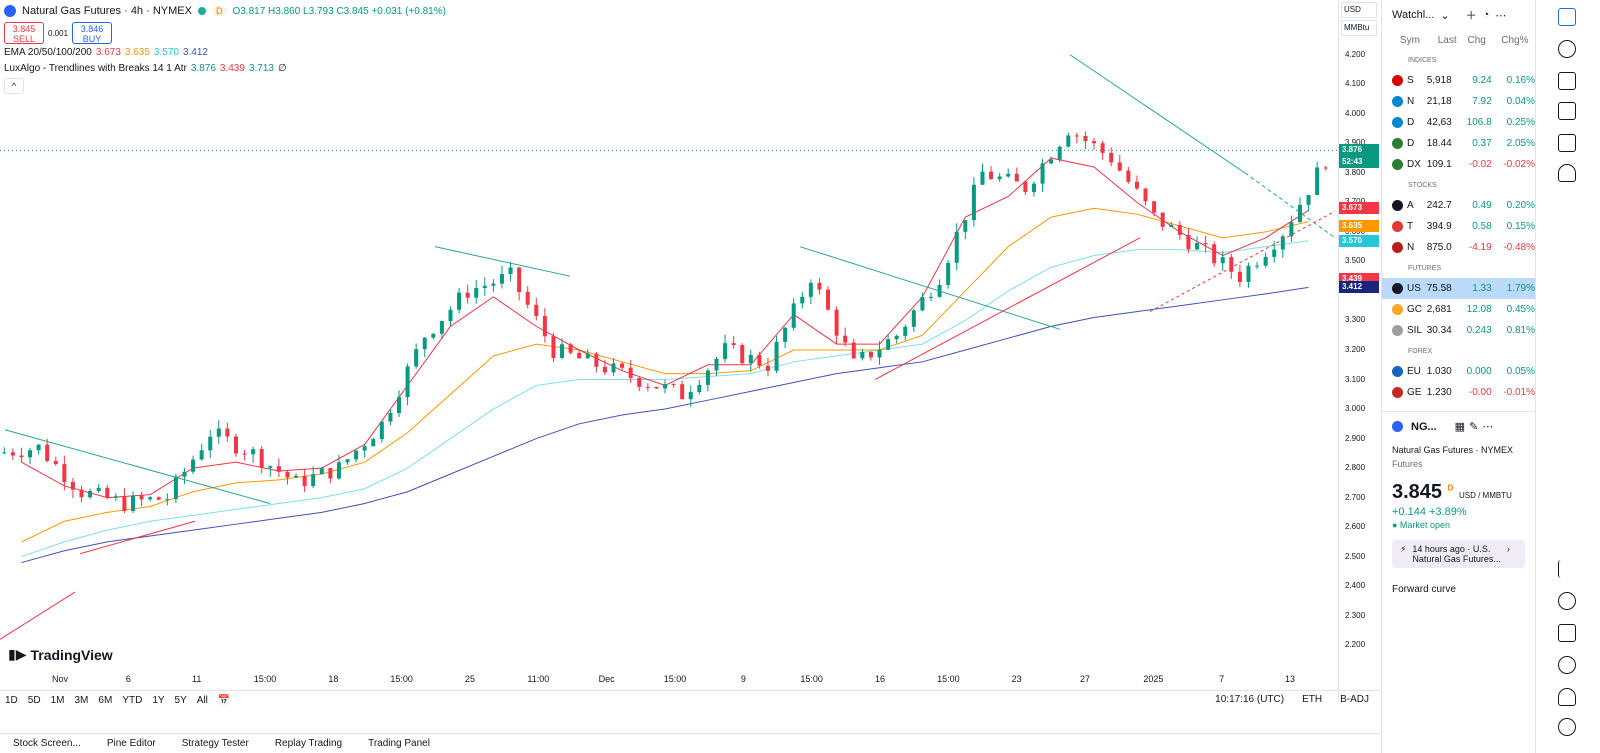 The width and height of the screenshot is (1600, 753). I want to click on market-status-dot, so click(201, 11).